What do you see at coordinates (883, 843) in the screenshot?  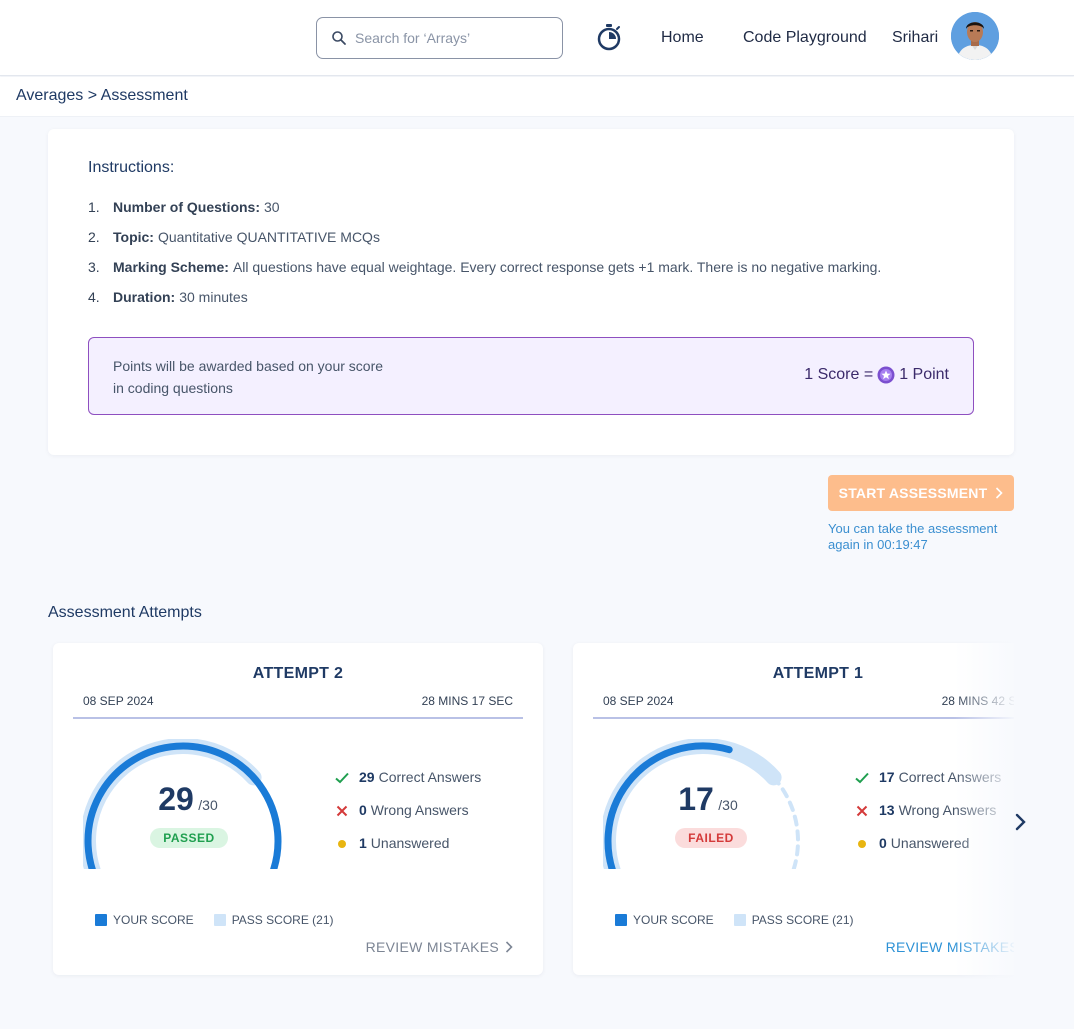 I see `unanswered-count: 0` at bounding box center [883, 843].